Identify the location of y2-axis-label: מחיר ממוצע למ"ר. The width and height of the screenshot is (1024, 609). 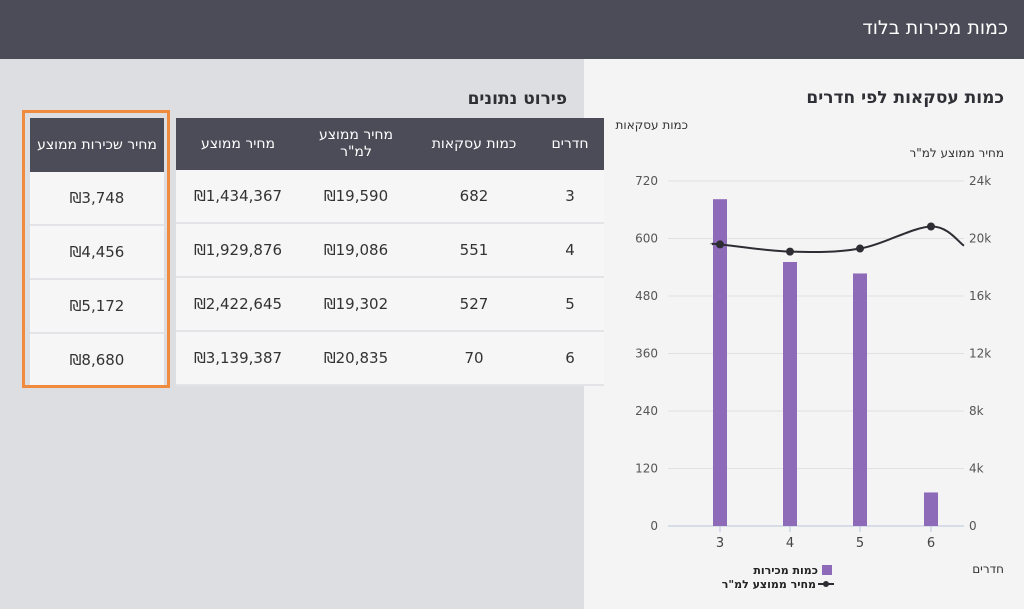
(956, 153).